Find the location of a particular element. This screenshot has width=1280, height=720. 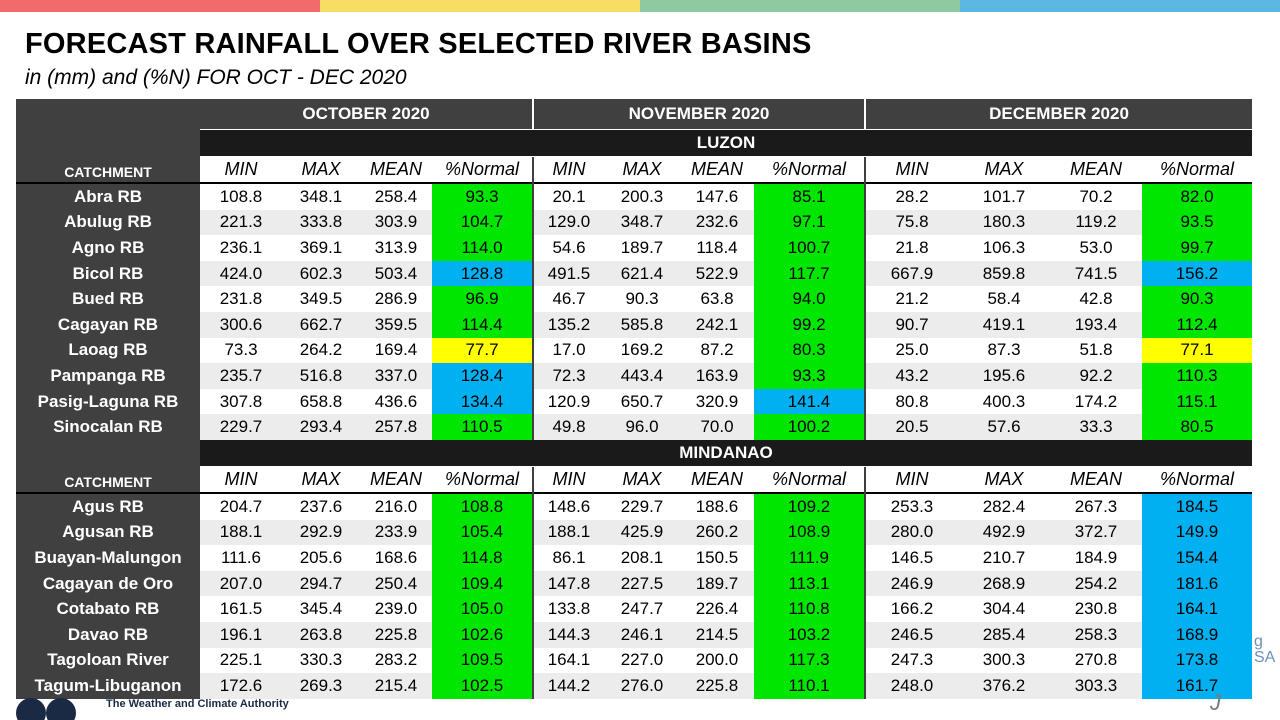

rainfall-value-cell: 257.8 is located at coordinates (396, 427).